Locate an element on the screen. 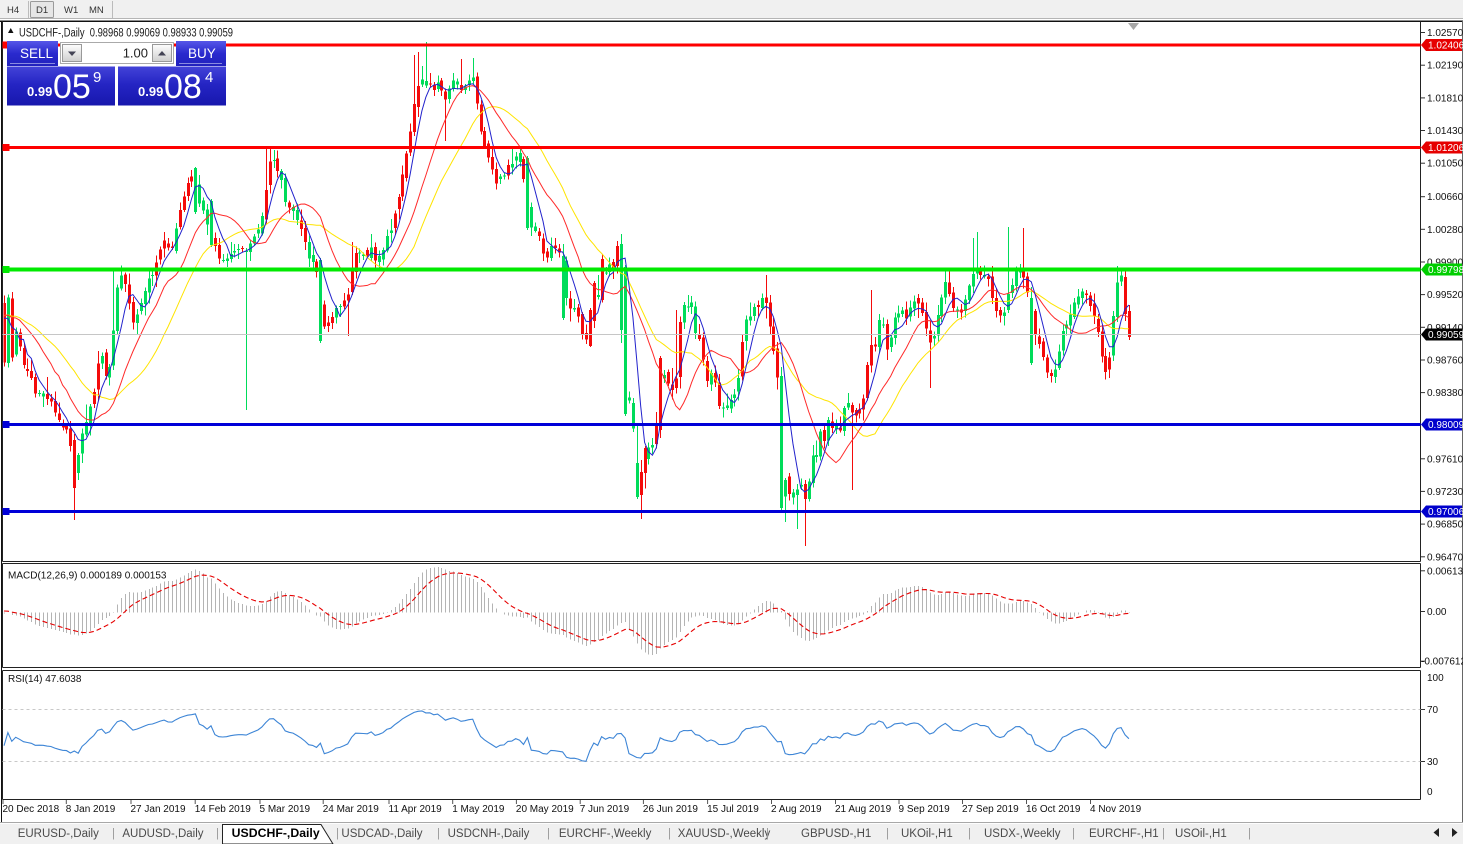  svg-text: 1 May 2019 is located at coordinates (478, 809).